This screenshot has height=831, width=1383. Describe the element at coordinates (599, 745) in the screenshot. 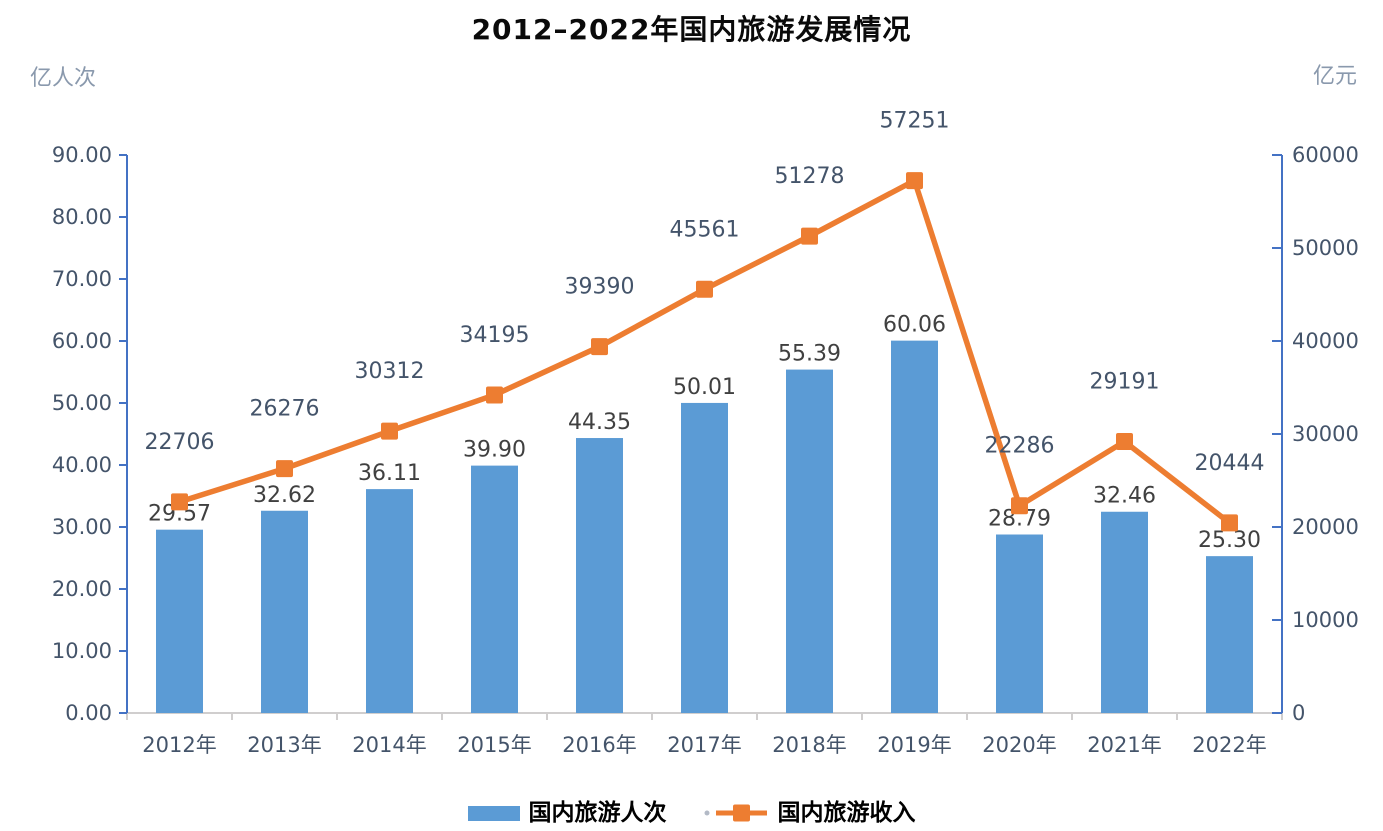

I see `x-axis-category-label: 2016年` at that location.